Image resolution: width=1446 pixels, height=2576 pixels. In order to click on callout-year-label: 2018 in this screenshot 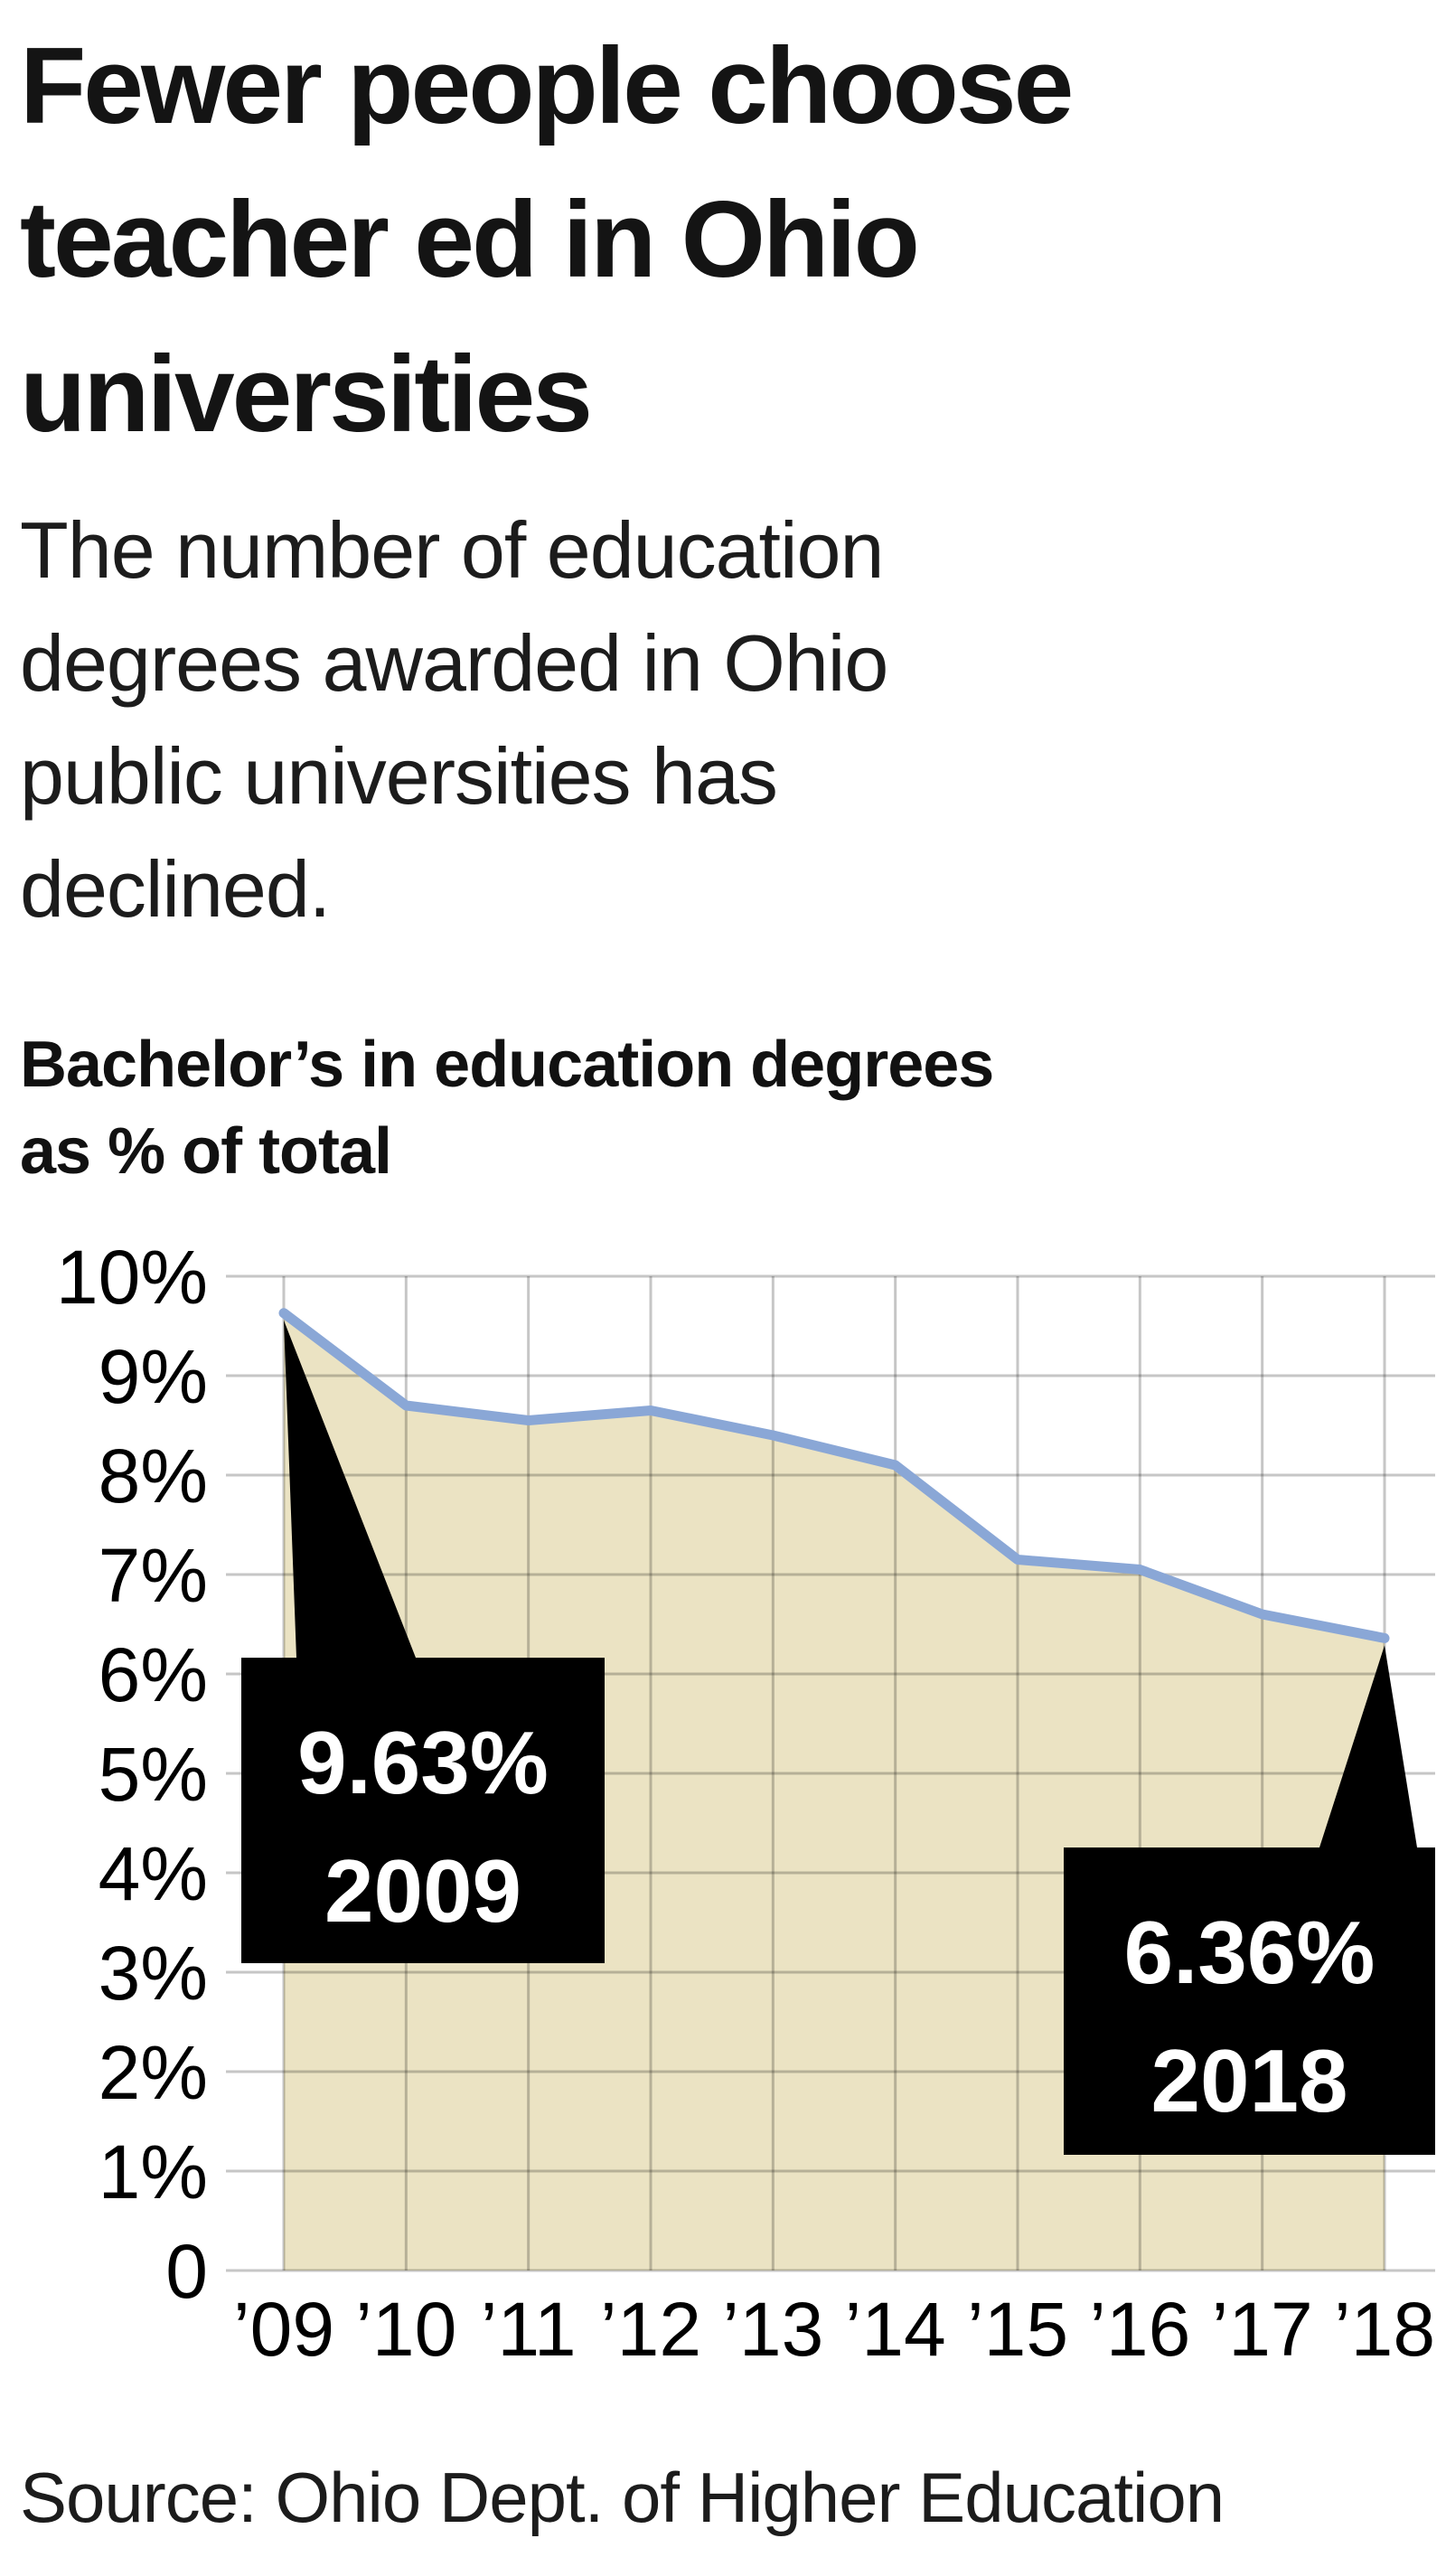, I will do `click(1248, 2080)`.